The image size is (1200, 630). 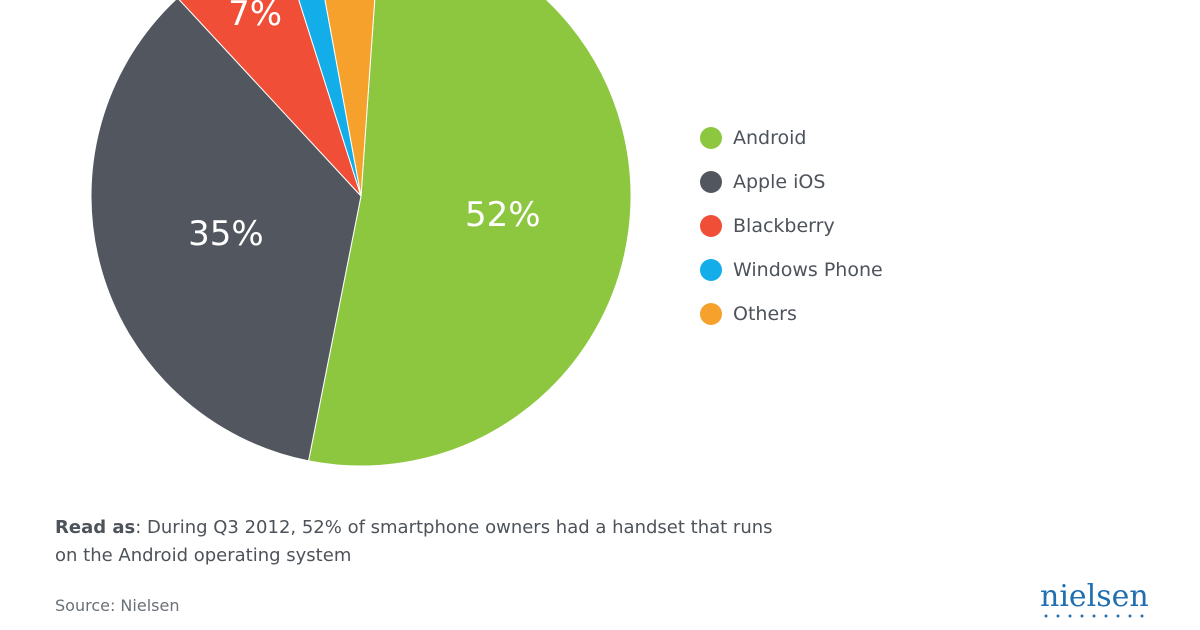 I want to click on legend-label-android: Android, so click(x=770, y=138).